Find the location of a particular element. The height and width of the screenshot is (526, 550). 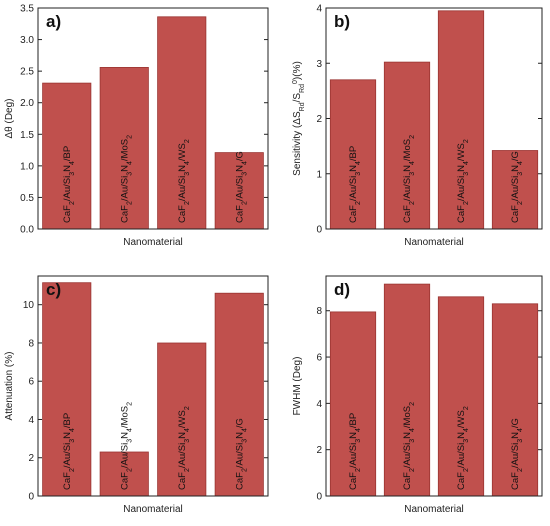

y-axis-label: Sensitivity (ΔSRd/SRd0)(%) is located at coordinates (299, 118).